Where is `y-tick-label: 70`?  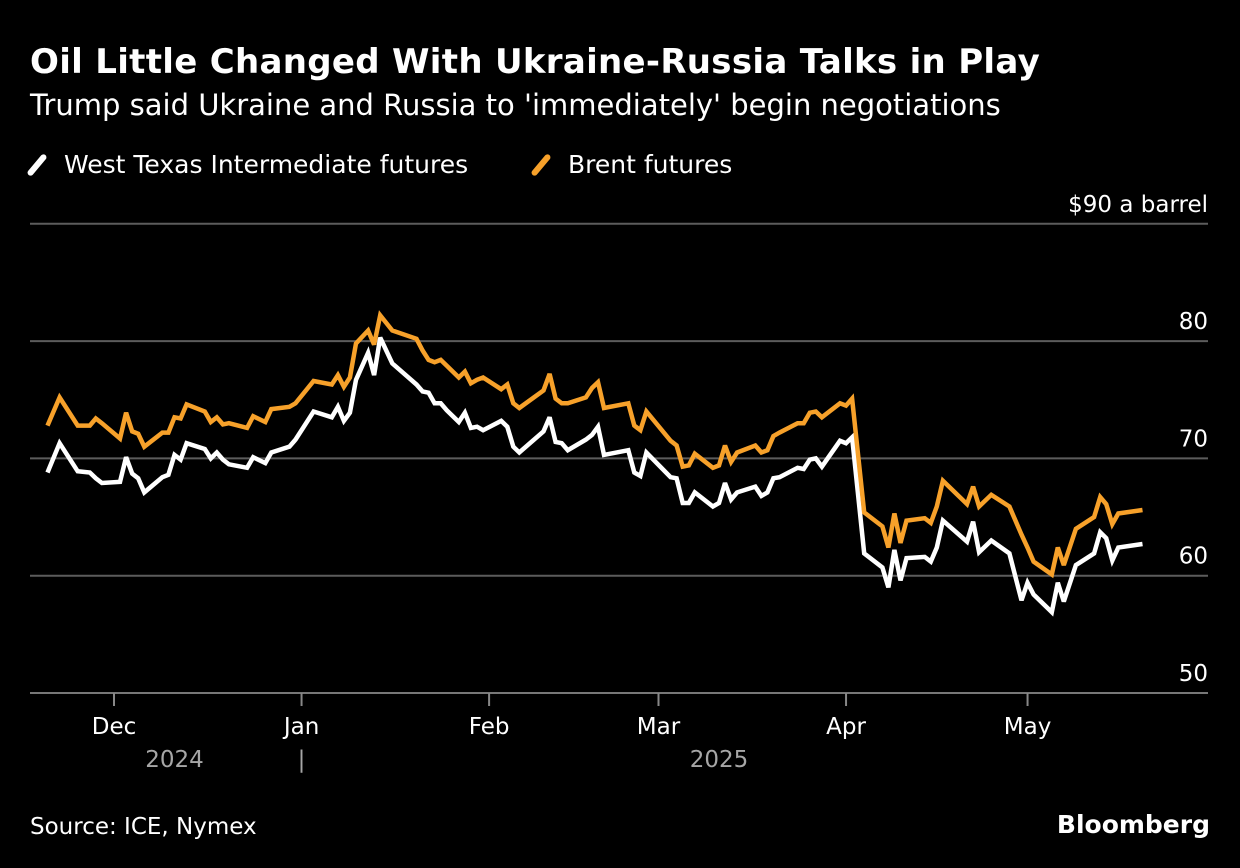
y-tick-label: 70 is located at coordinates (1193, 439).